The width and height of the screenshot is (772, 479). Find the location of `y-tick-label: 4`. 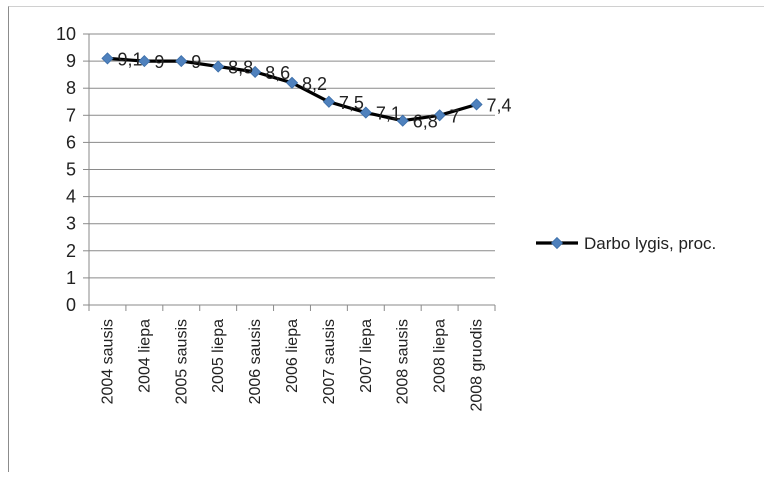

y-tick-label: 4 is located at coordinates (71, 197).